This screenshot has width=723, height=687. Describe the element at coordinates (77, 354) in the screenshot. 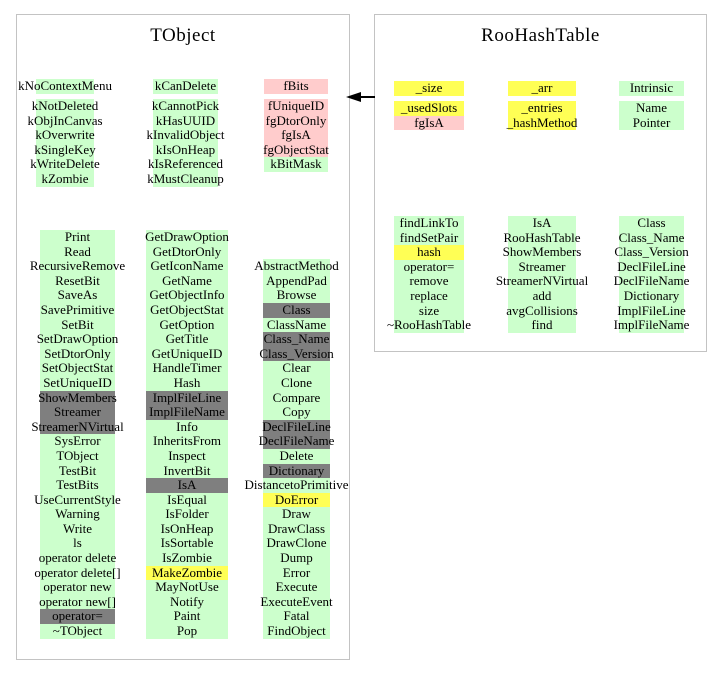

I see `member-cell: SetDtorOnly` at that location.